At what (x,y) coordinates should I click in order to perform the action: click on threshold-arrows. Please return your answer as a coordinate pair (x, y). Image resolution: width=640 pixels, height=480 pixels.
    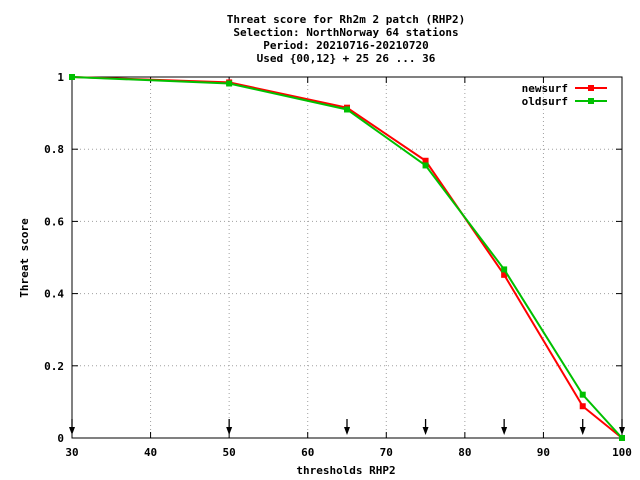
    Looking at the image, I should click on (347, 427).